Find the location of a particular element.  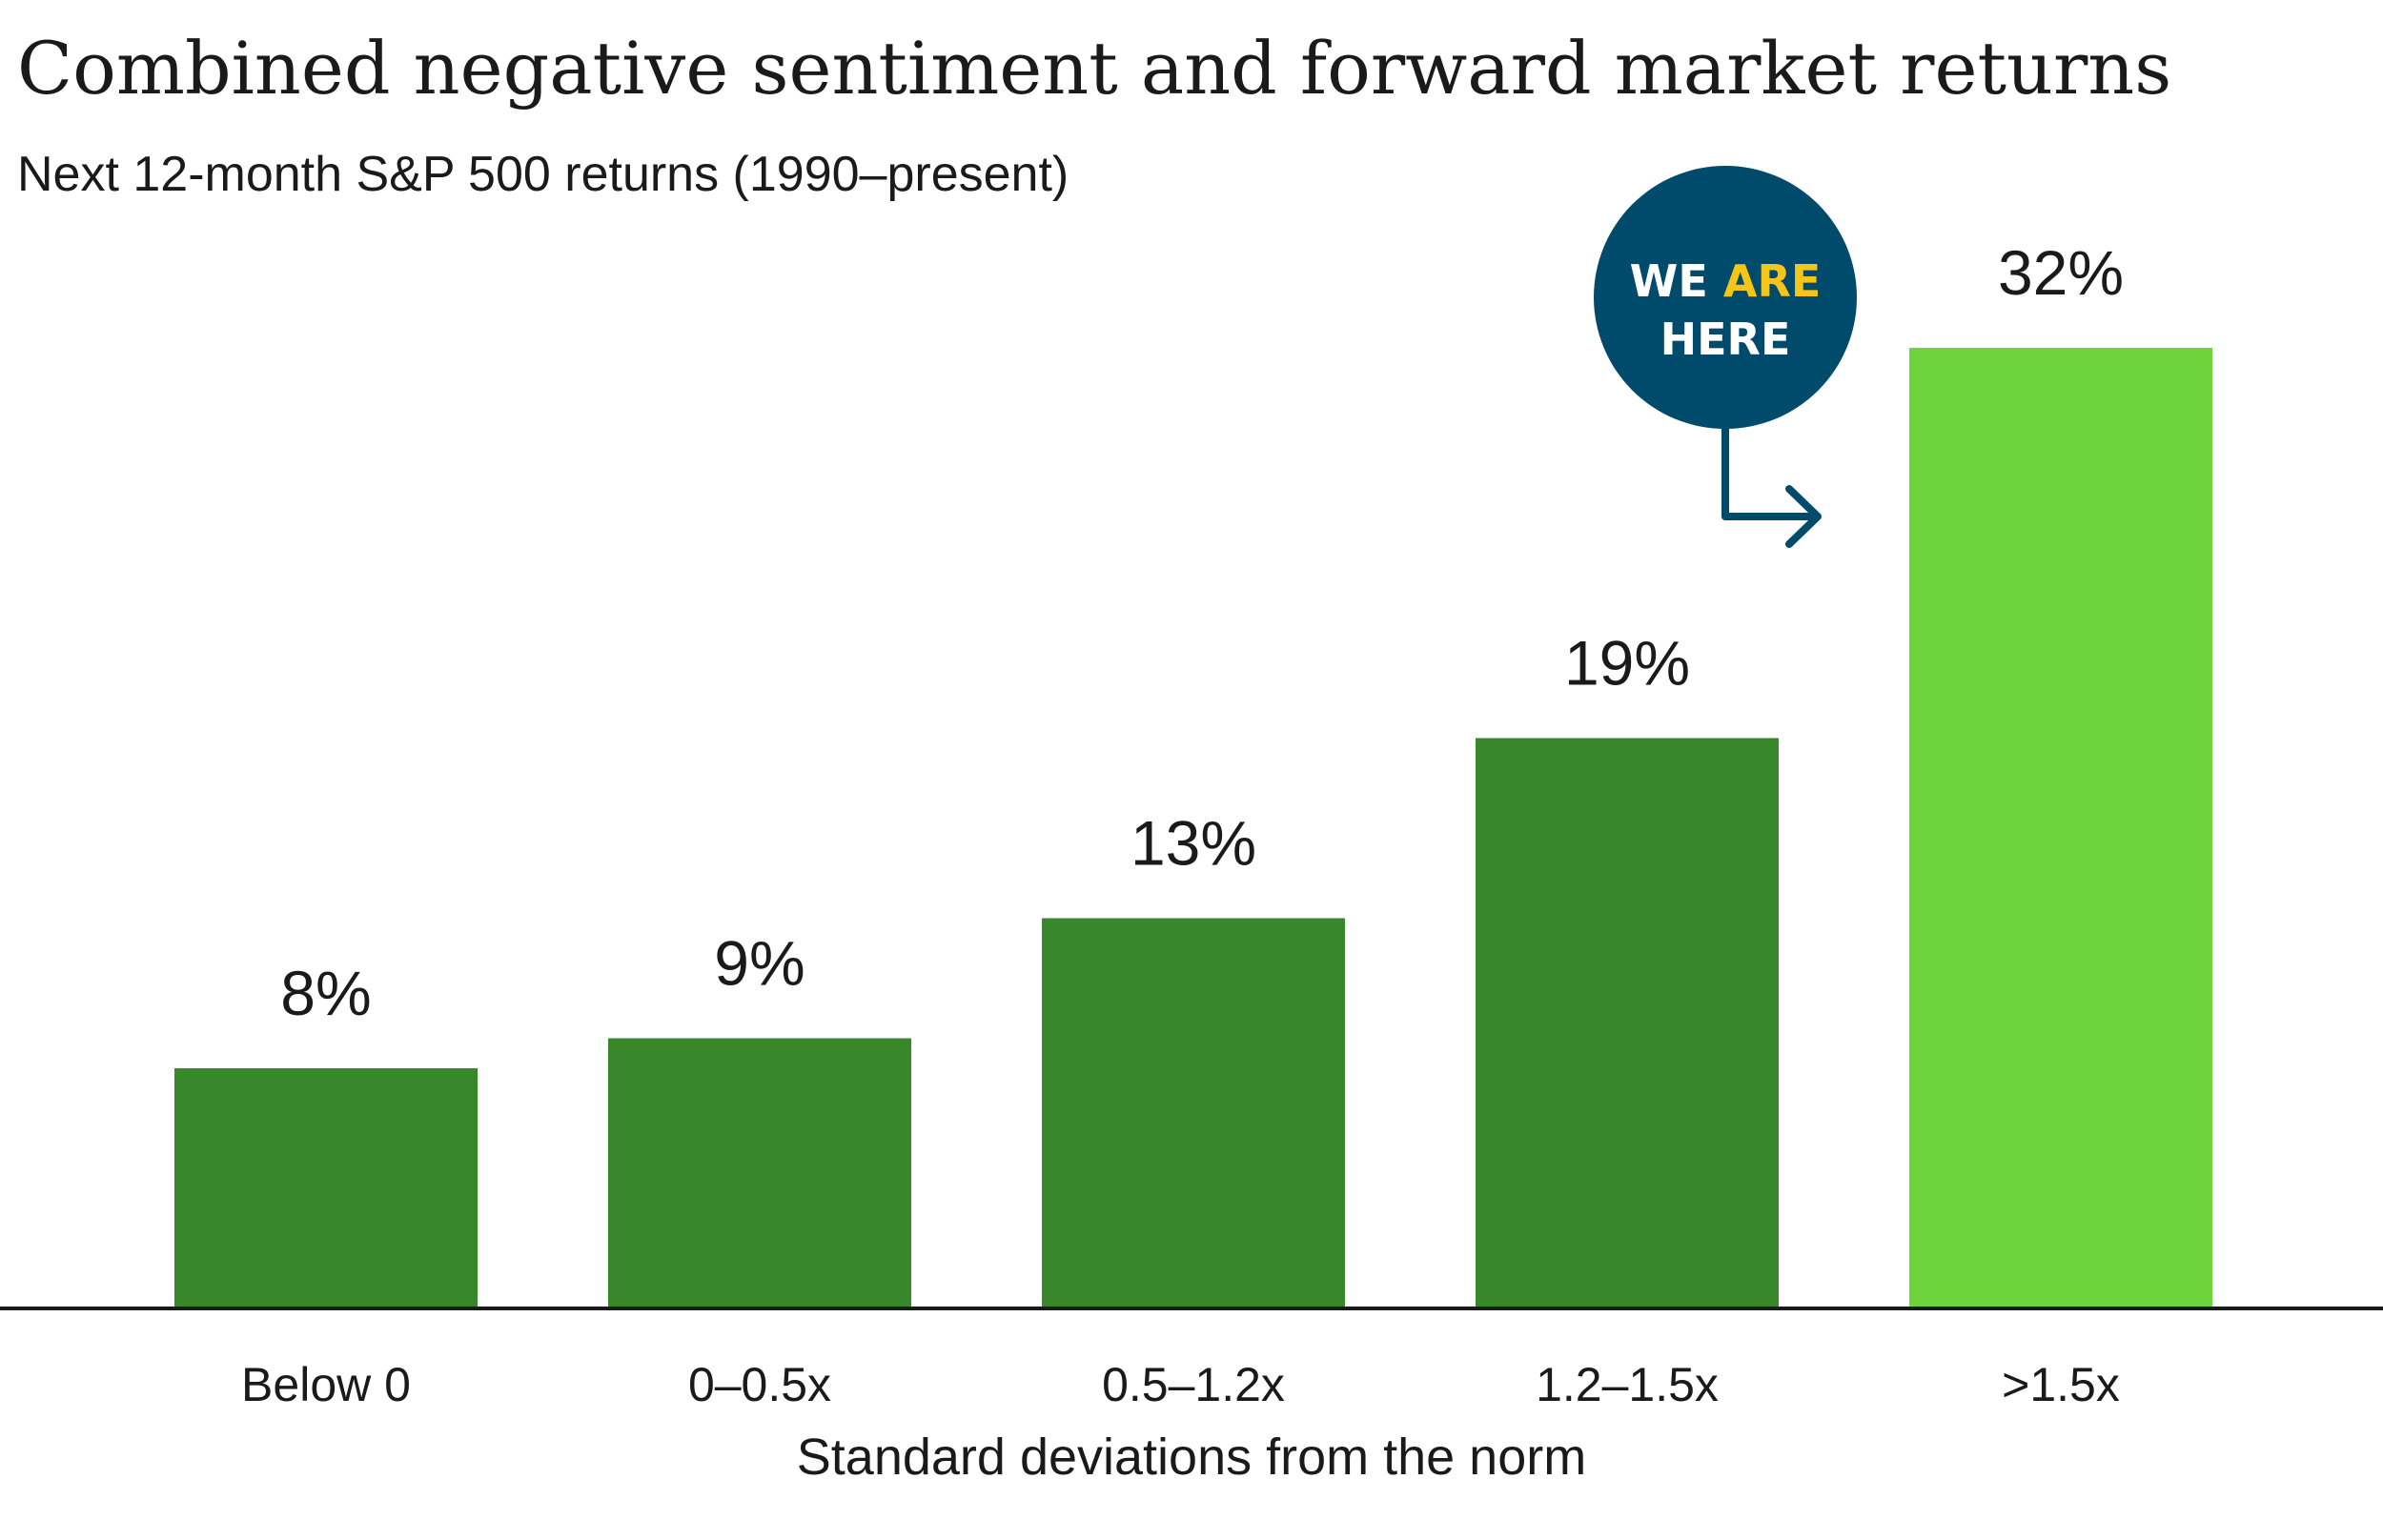

value-label-4: 19% is located at coordinates (1627, 663).